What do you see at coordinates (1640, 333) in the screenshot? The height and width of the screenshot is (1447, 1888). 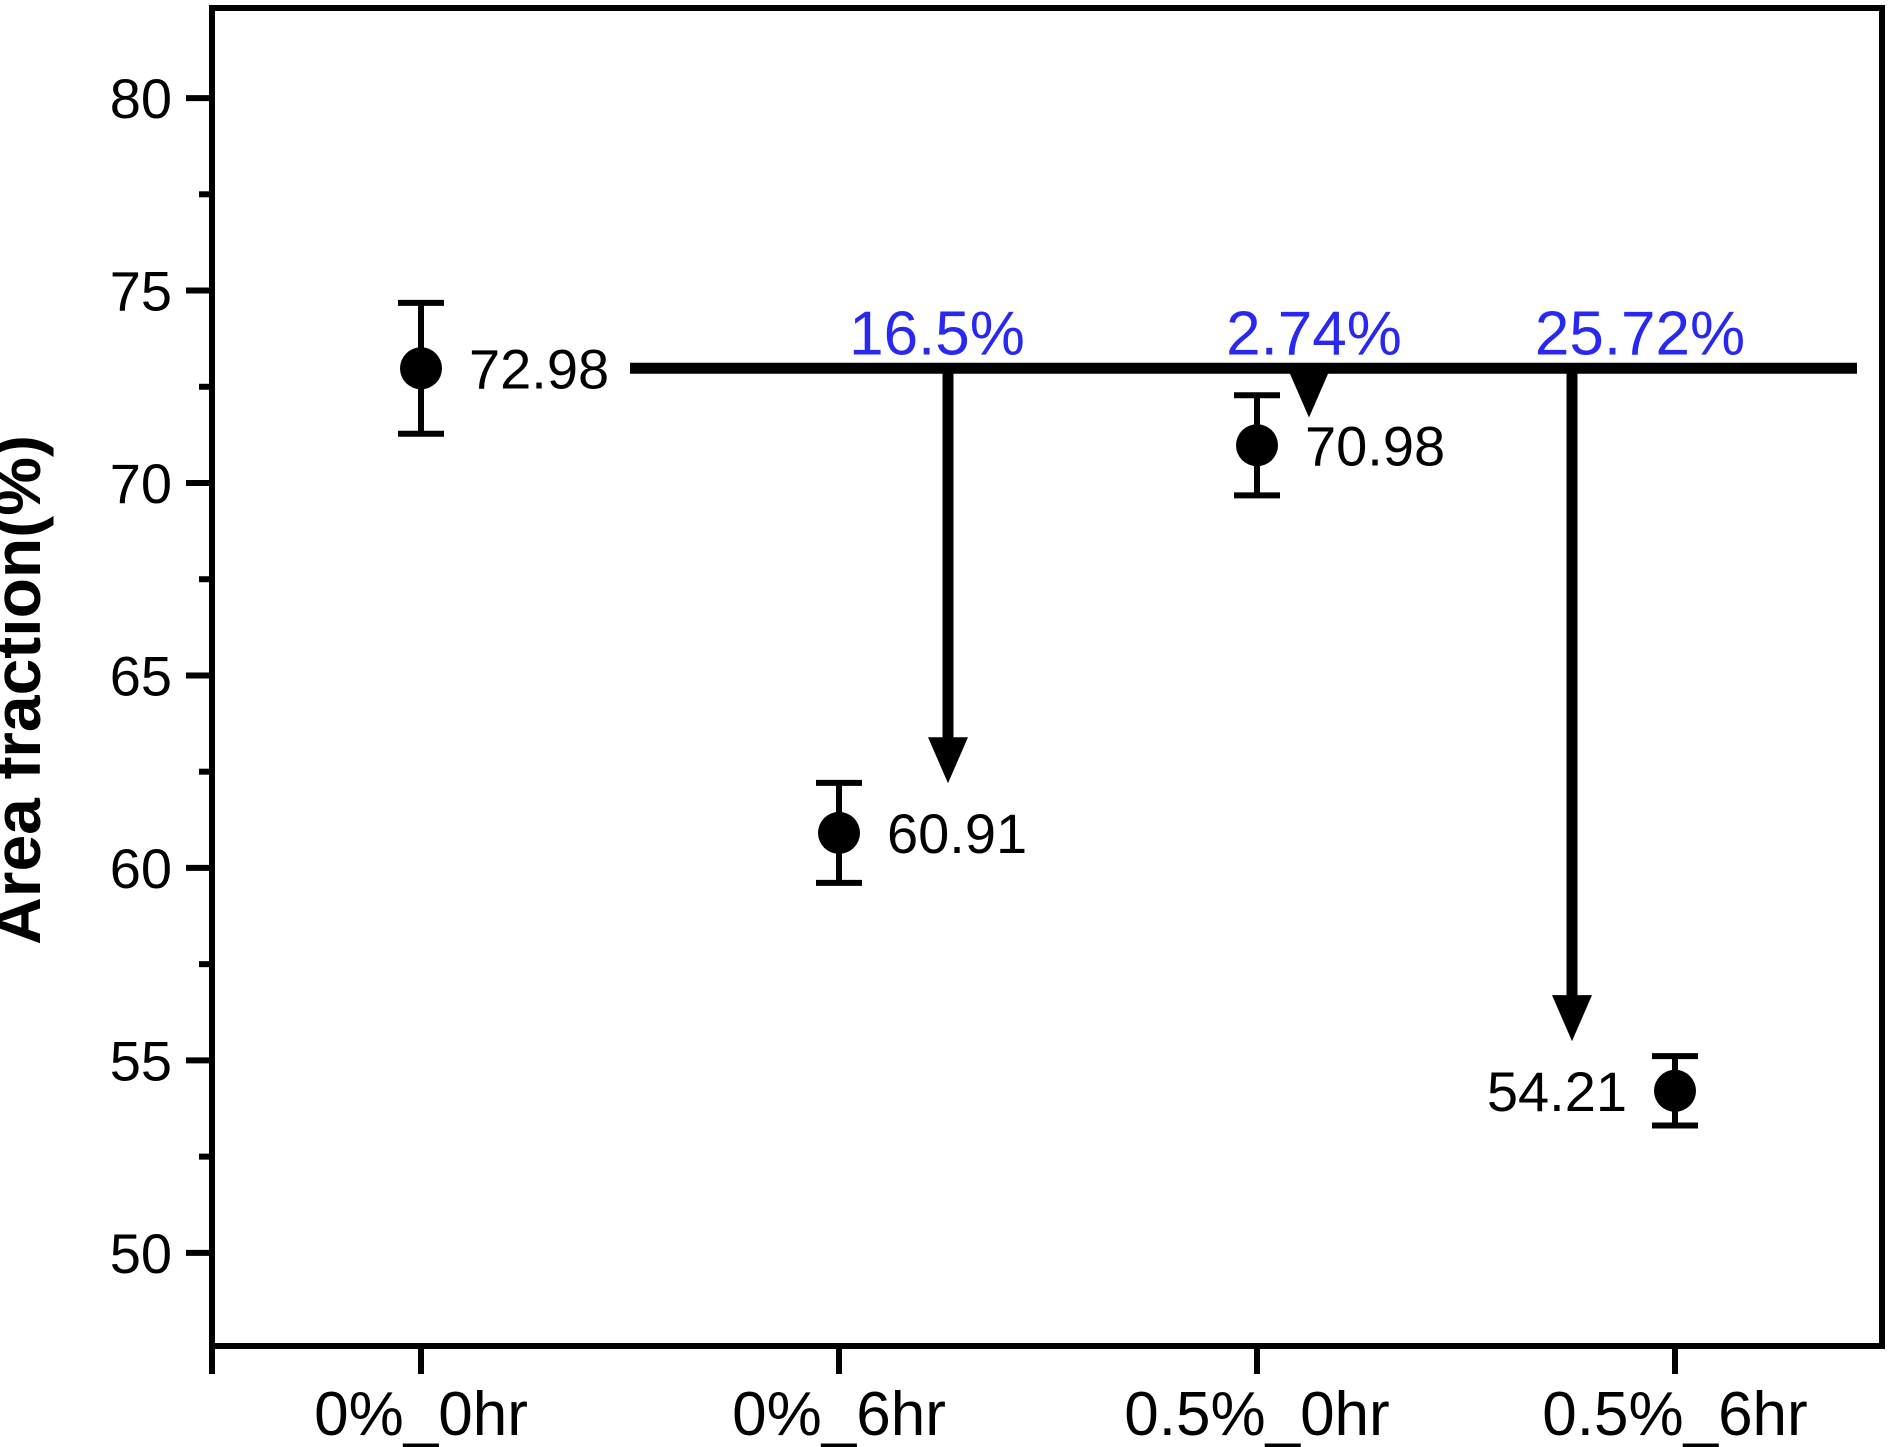 I see `loss-percentage-label: 25.72%` at bounding box center [1640, 333].